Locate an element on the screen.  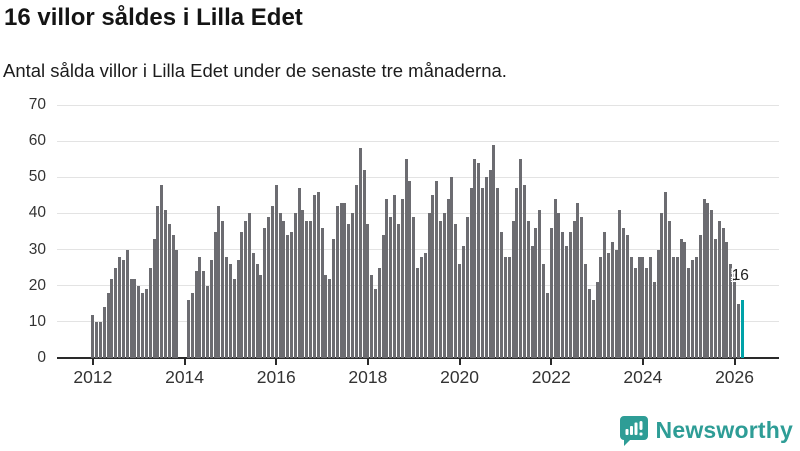
newsworthy-logo: Newsworthy is located at coordinates (706, 430).